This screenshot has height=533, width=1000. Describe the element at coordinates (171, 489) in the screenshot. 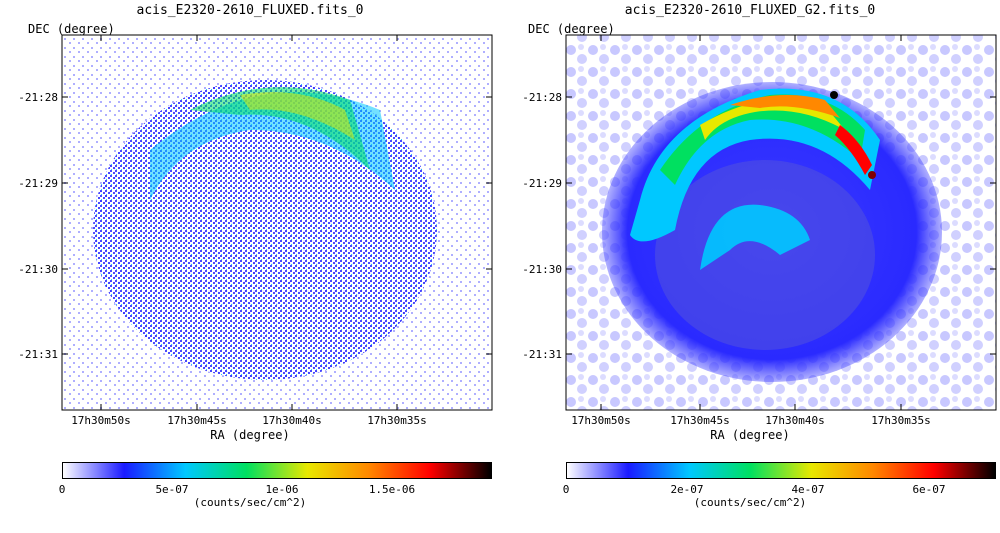

I see `colorbar-tick-label: 5e-07` at that location.